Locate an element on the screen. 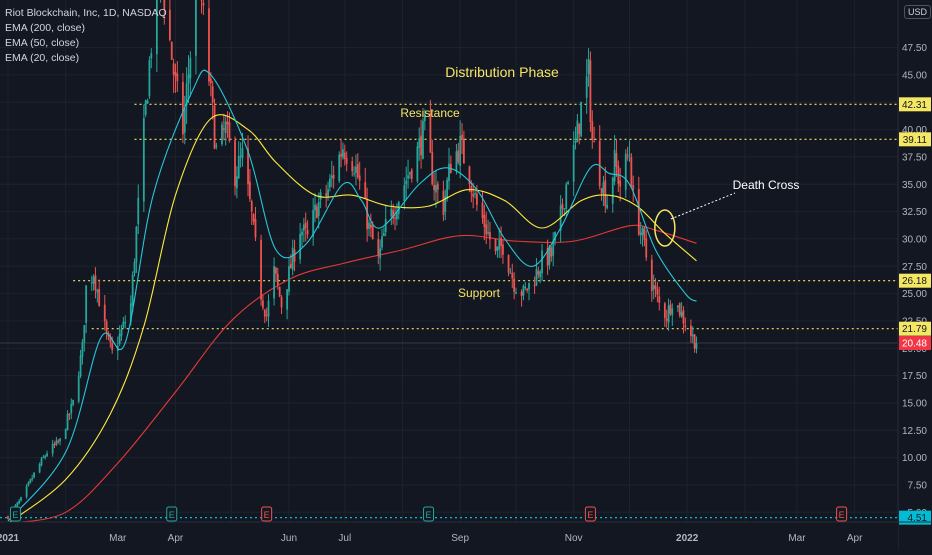 The image size is (932, 555). time-tick-label: Mar is located at coordinates (118, 538).